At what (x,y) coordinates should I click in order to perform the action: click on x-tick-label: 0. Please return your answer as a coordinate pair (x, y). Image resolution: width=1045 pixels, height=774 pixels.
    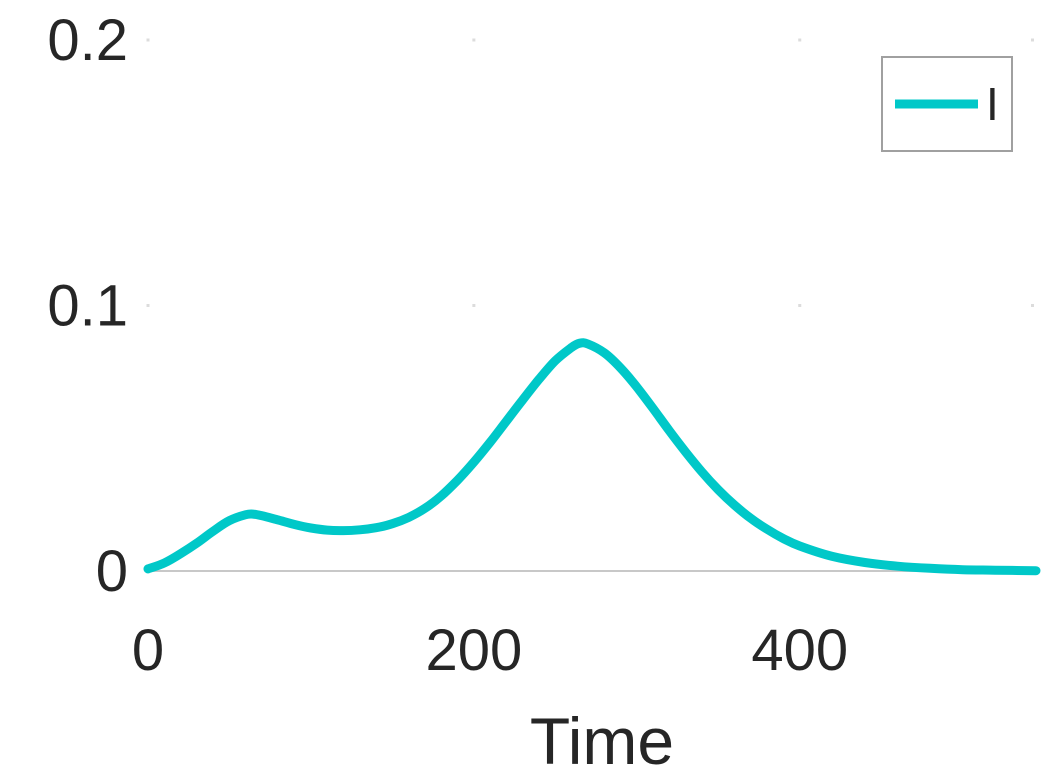
    Looking at the image, I should click on (148, 650).